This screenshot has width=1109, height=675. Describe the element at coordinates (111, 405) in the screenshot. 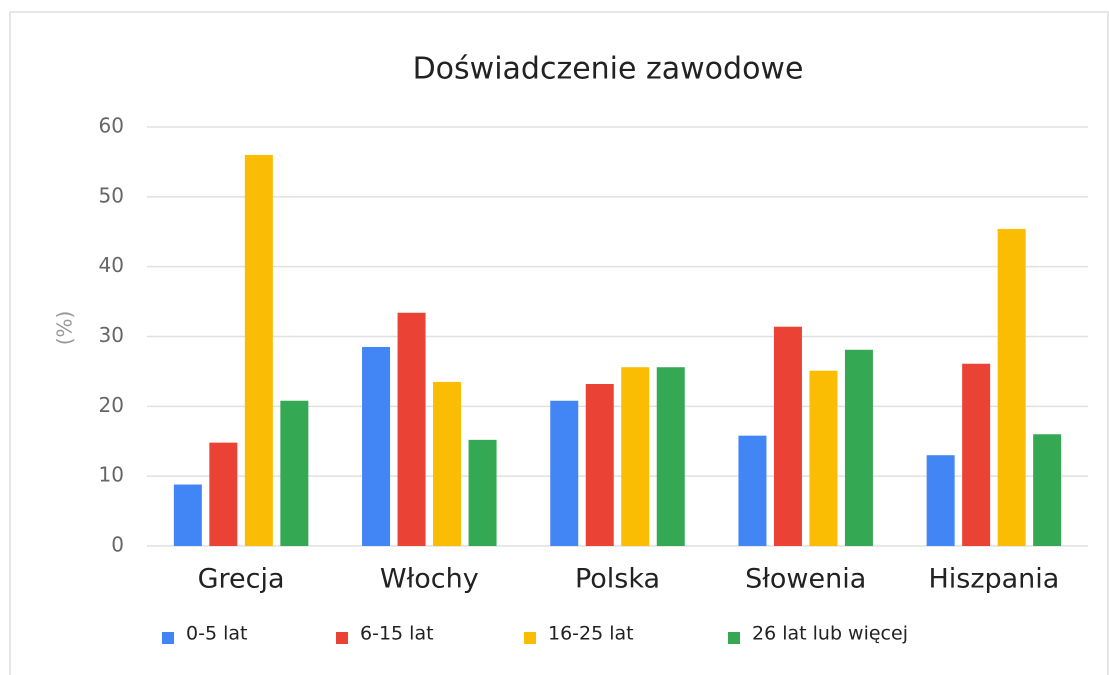

I see `y-tick-label: 20` at that location.